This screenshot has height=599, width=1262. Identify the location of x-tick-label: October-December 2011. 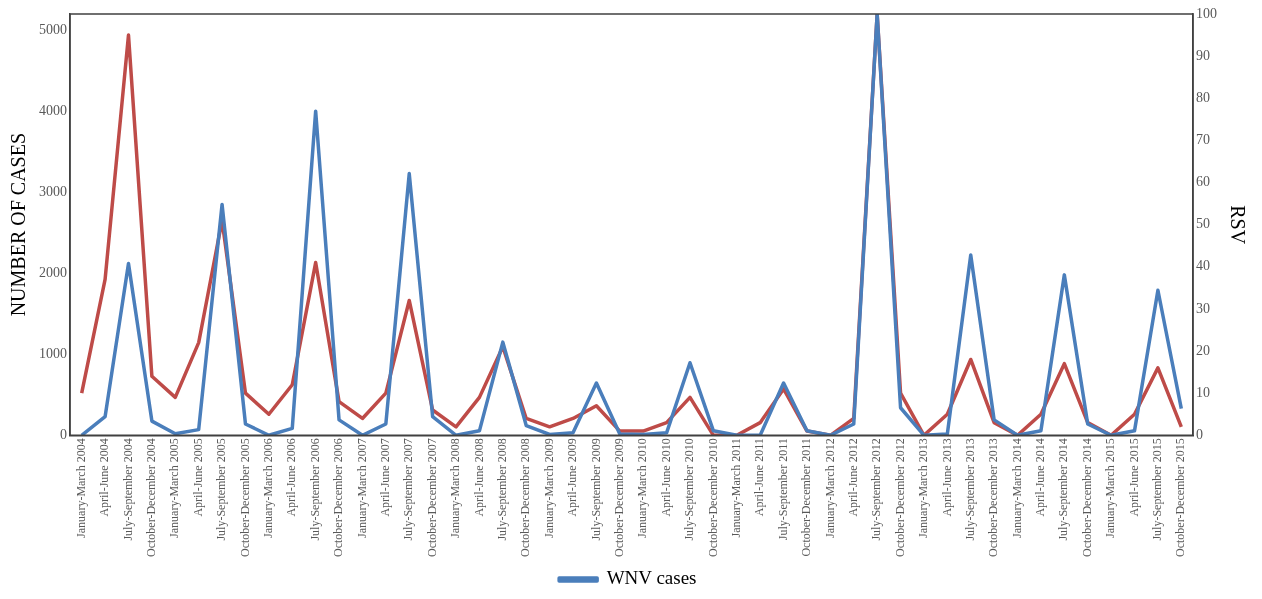
(806, 497).